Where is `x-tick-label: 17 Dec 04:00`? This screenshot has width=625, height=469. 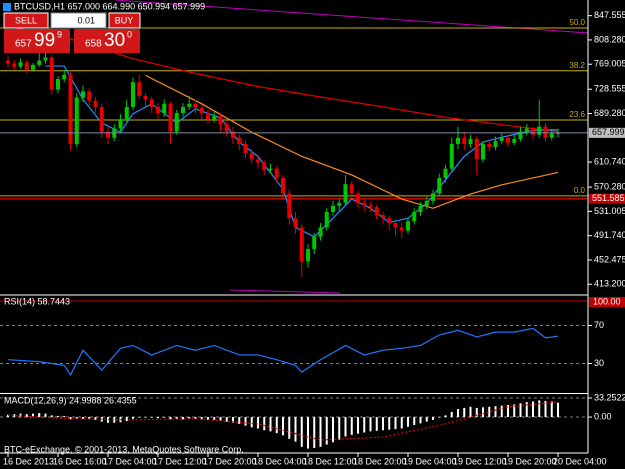 x-tick-label: 17 Dec 04:00 is located at coordinates (130, 461).